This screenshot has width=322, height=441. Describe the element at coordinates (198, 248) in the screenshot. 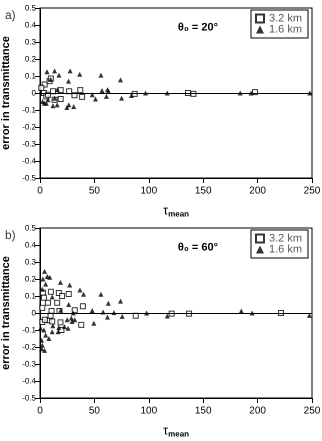

I see `annotation: θ₀ = 60°` at that location.